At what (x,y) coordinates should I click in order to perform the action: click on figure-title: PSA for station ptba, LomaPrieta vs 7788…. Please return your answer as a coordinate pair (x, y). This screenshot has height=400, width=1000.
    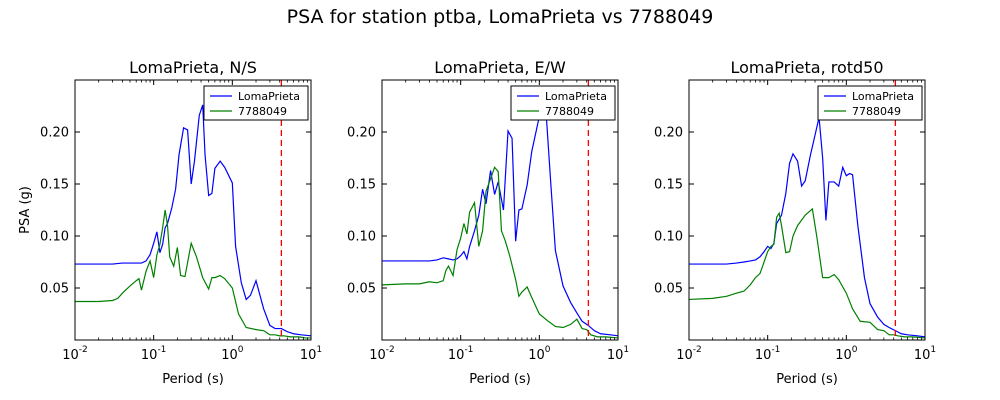
    Looking at the image, I should click on (500, 17).